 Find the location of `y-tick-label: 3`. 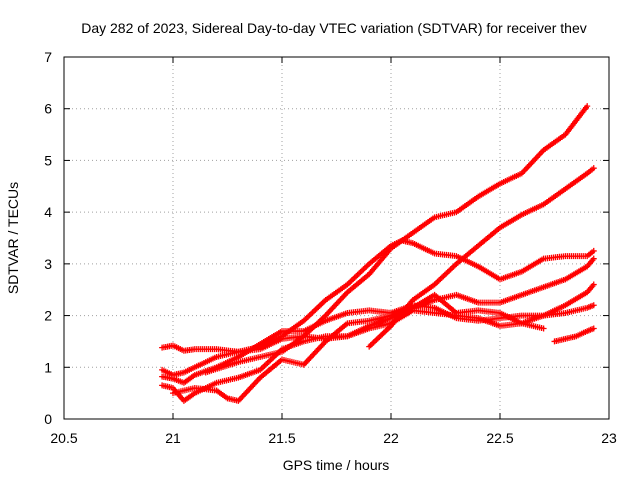

y-tick-label: 3 is located at coordinates (48, 264).